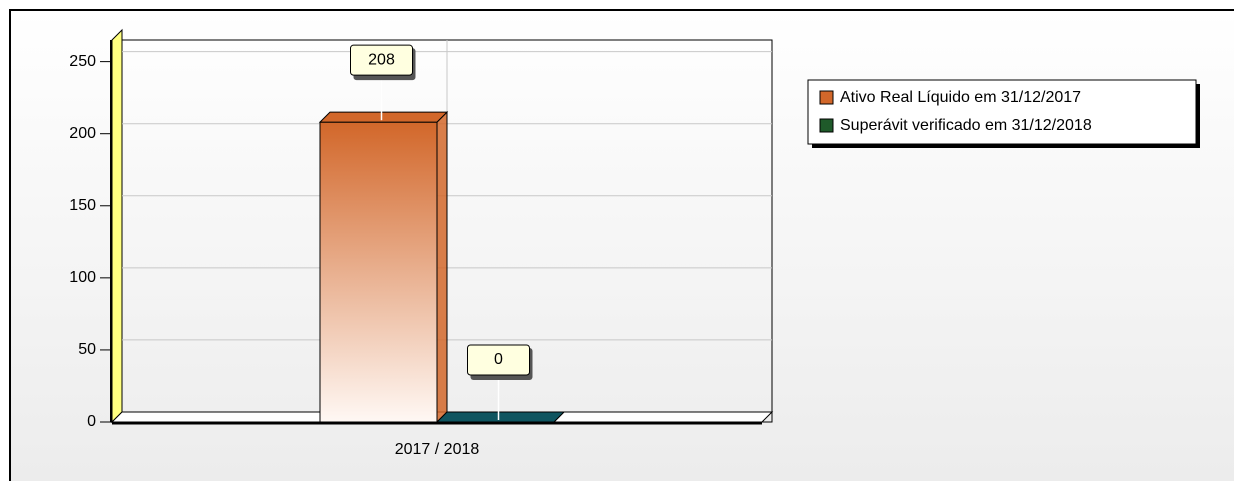 This screenshot has width=1234, height=486. I want to click on data-label: 208, so click(381, 59).